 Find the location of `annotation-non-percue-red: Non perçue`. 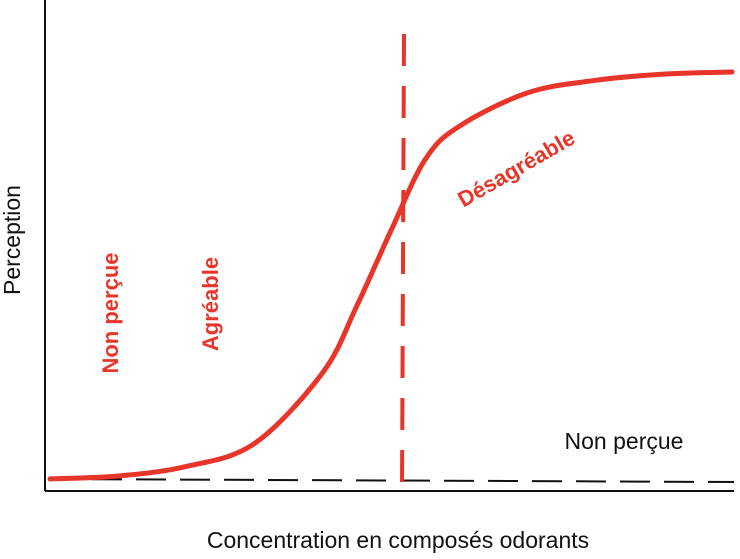

annotation-non-percue-red: Non perçue is located at coordinates (110, 312).